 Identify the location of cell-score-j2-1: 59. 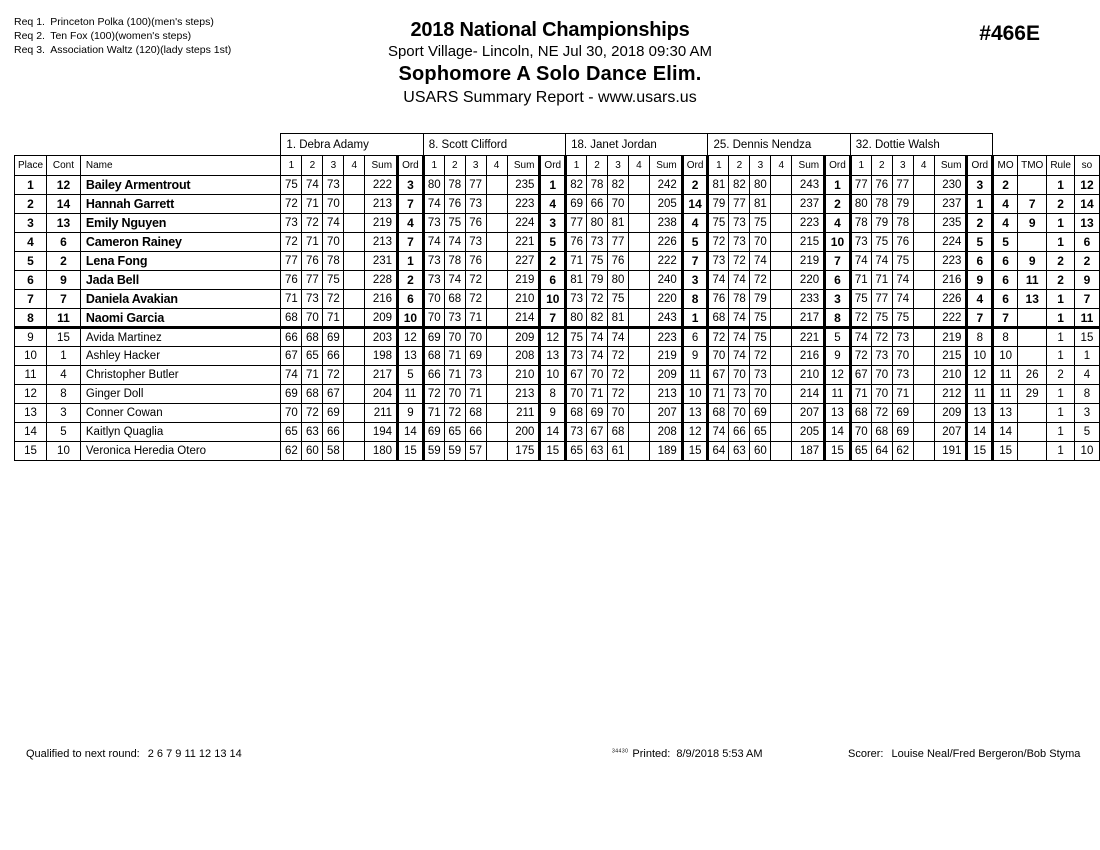
(433, 451).